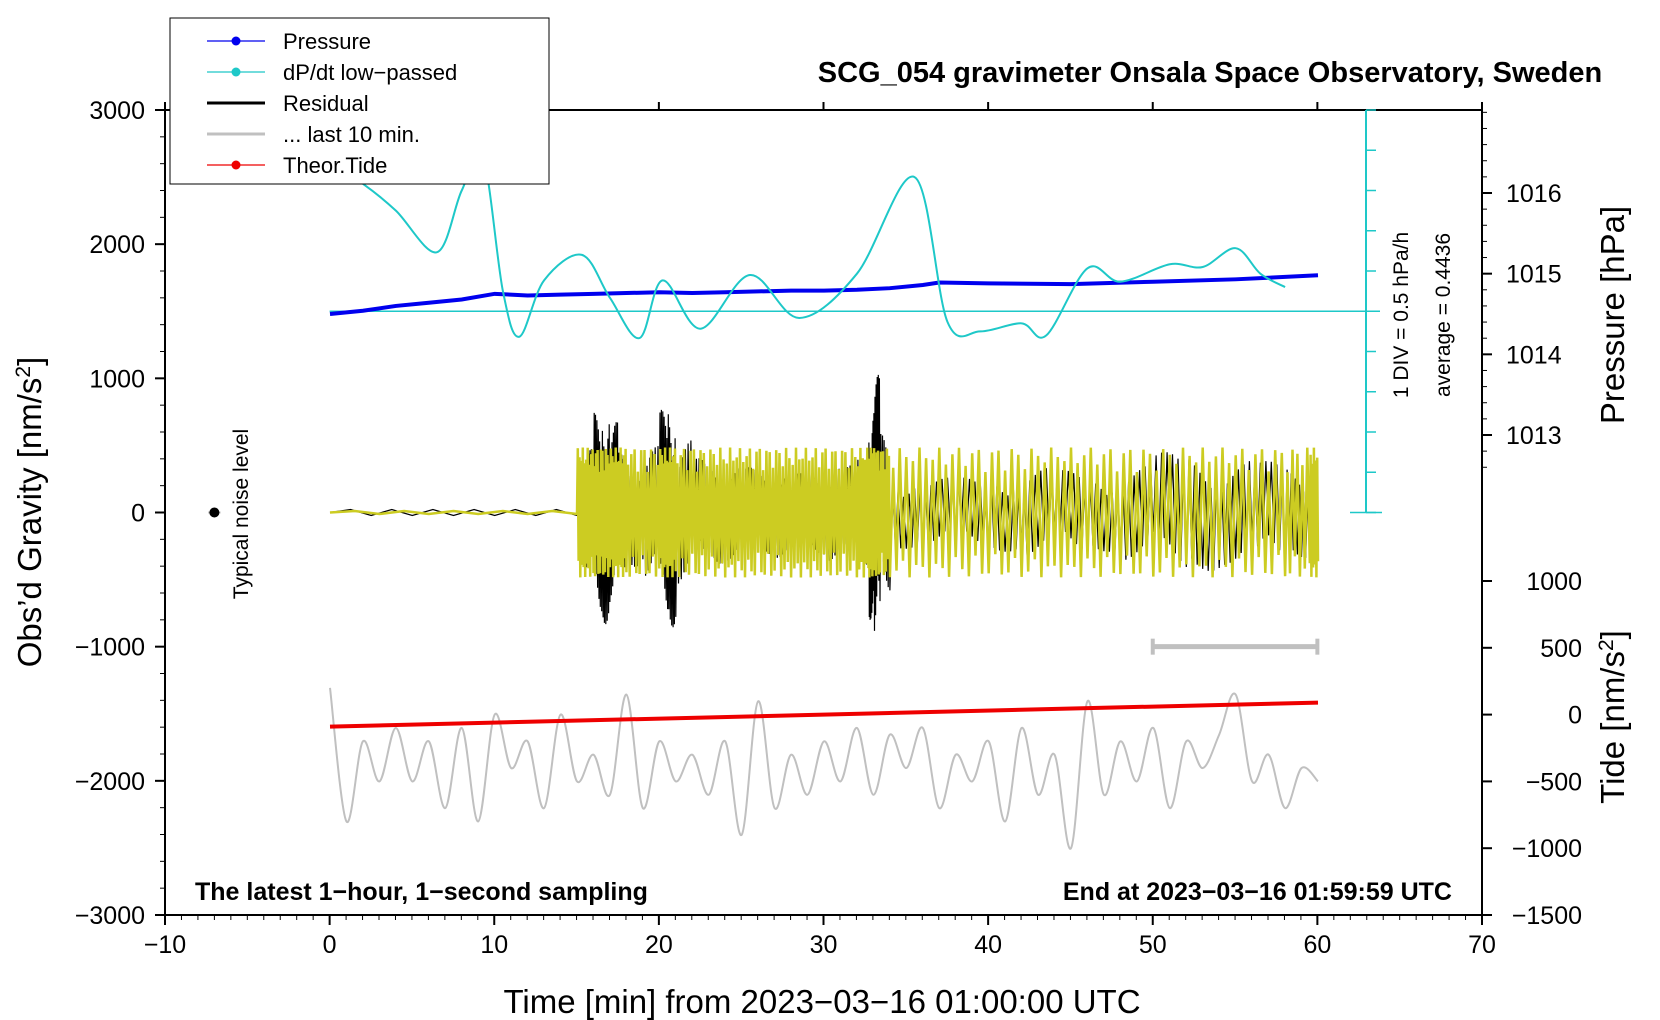 This screenshot has width=1660, height=1020. What do you see at coordinates (824, 768) in the screenshot?
I see `series-line--last-10-min-` at bounding box center [824, 768].